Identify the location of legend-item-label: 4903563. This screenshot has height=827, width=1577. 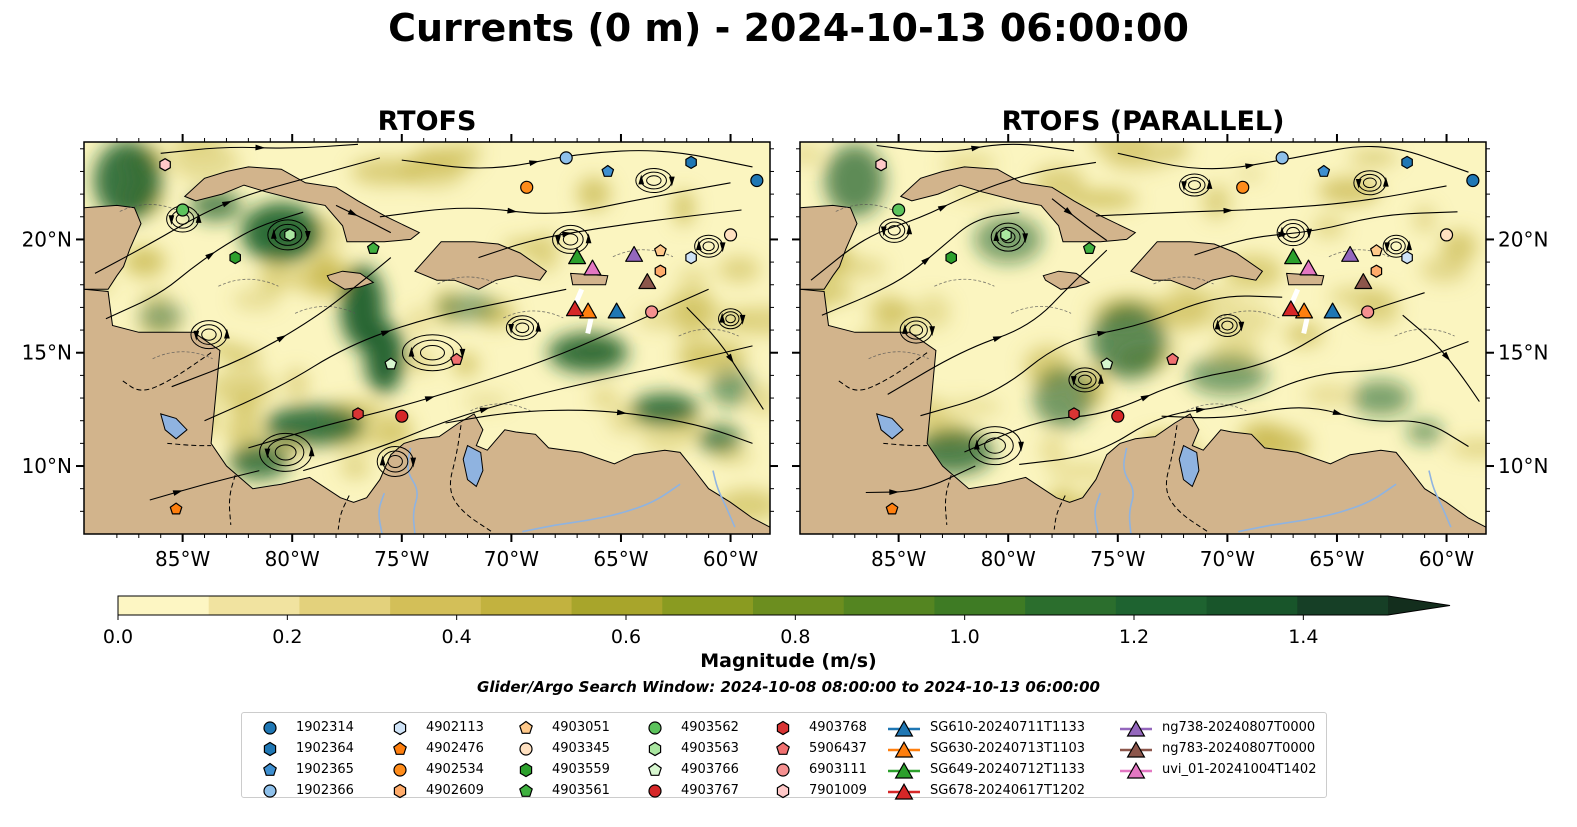
(710, 748).